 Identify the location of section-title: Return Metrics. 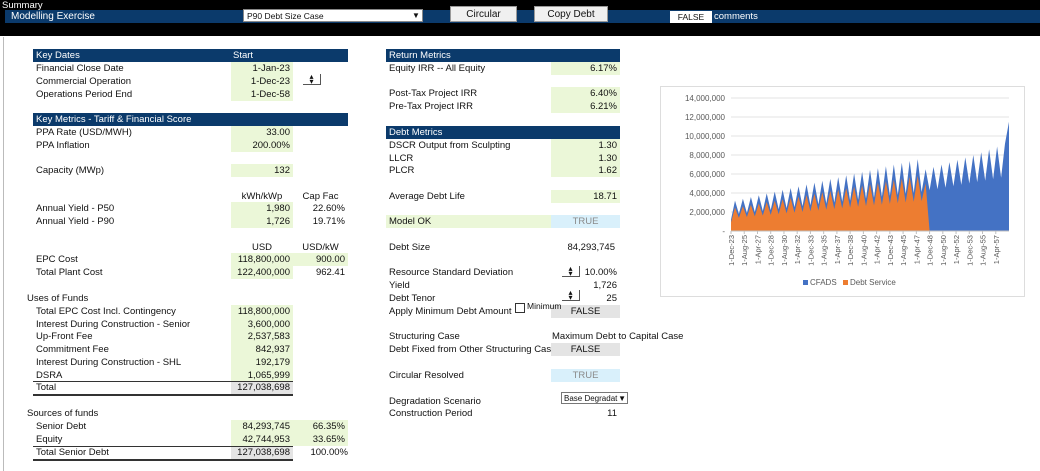
(420, 55).